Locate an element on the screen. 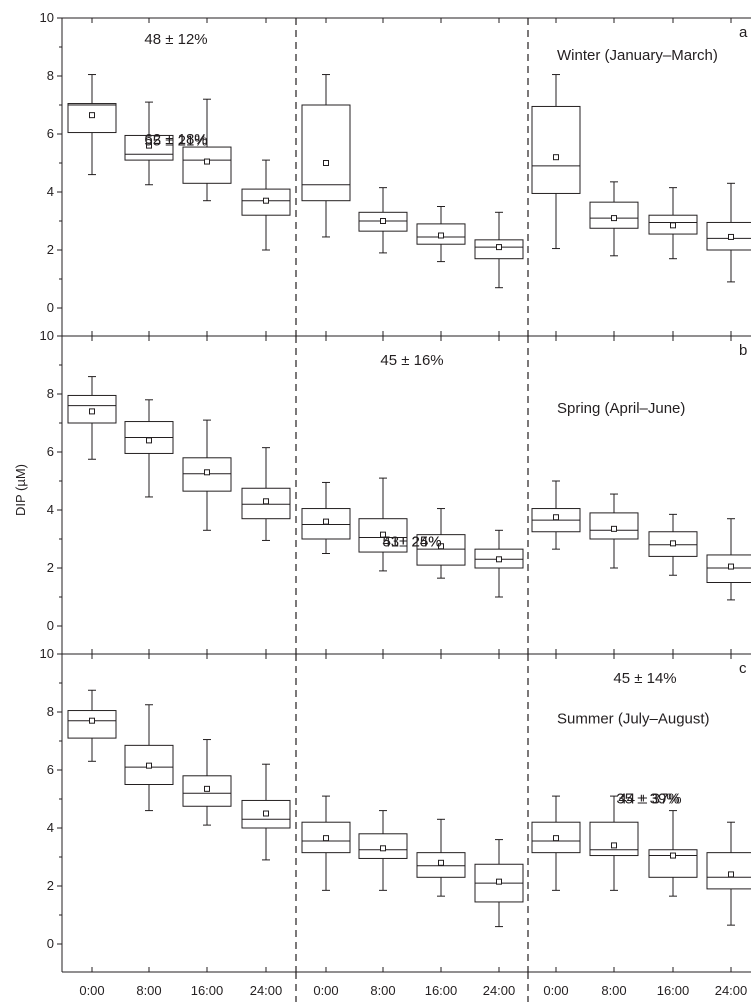  panel-letter: a is located at coordinates (743, 32).